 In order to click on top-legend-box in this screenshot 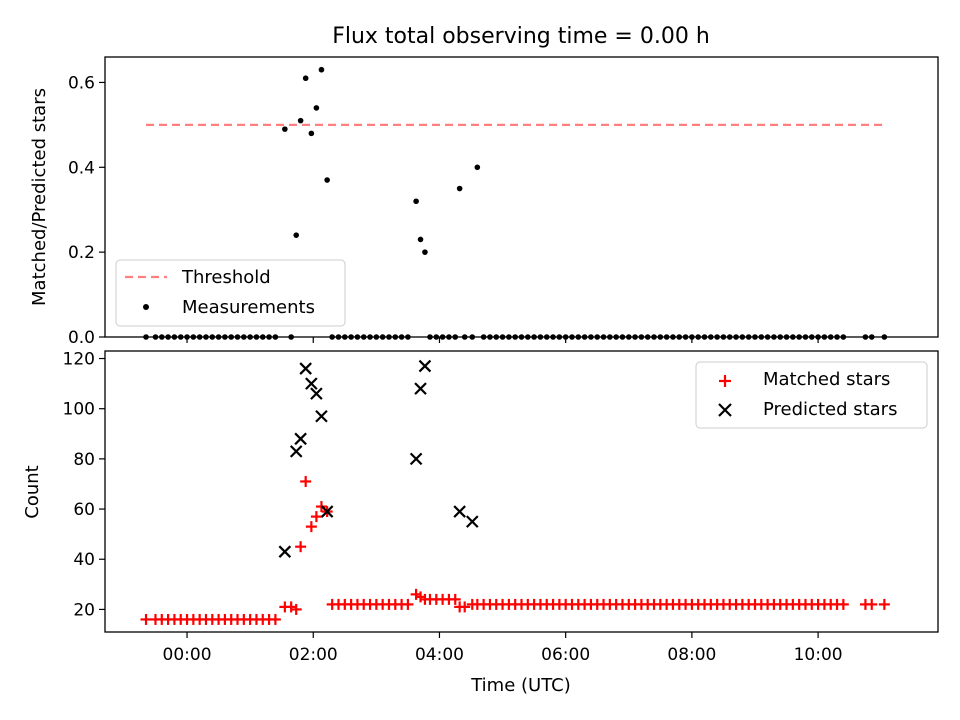, I will do `click(230, 293)`.